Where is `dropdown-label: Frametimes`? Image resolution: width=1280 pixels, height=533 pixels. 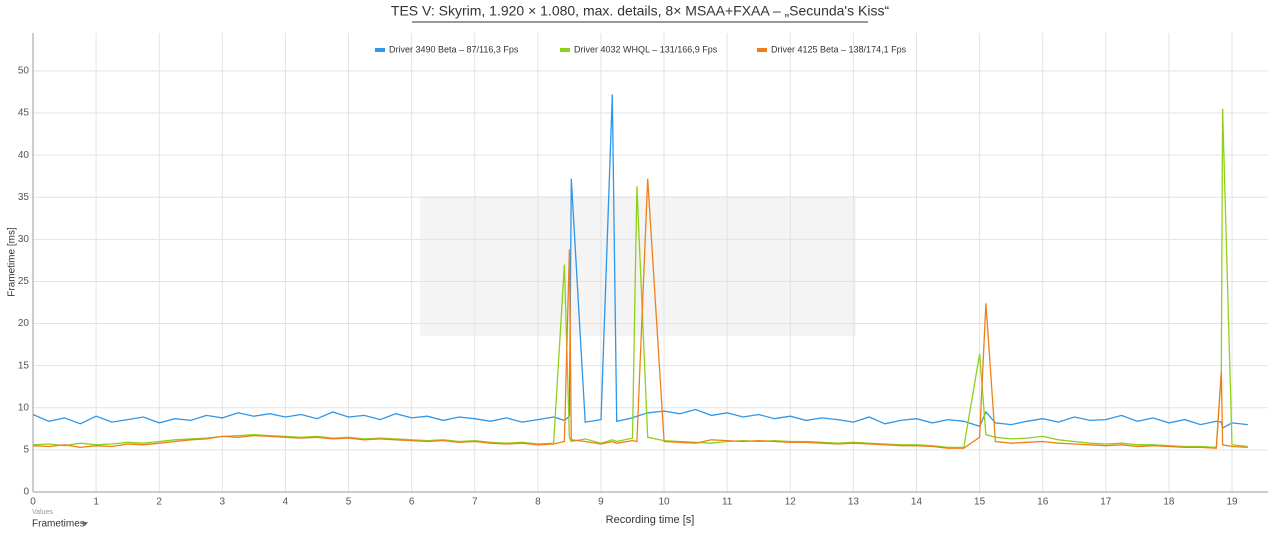 dropdown-label: Frametimes is located at coordinates (58, 524).